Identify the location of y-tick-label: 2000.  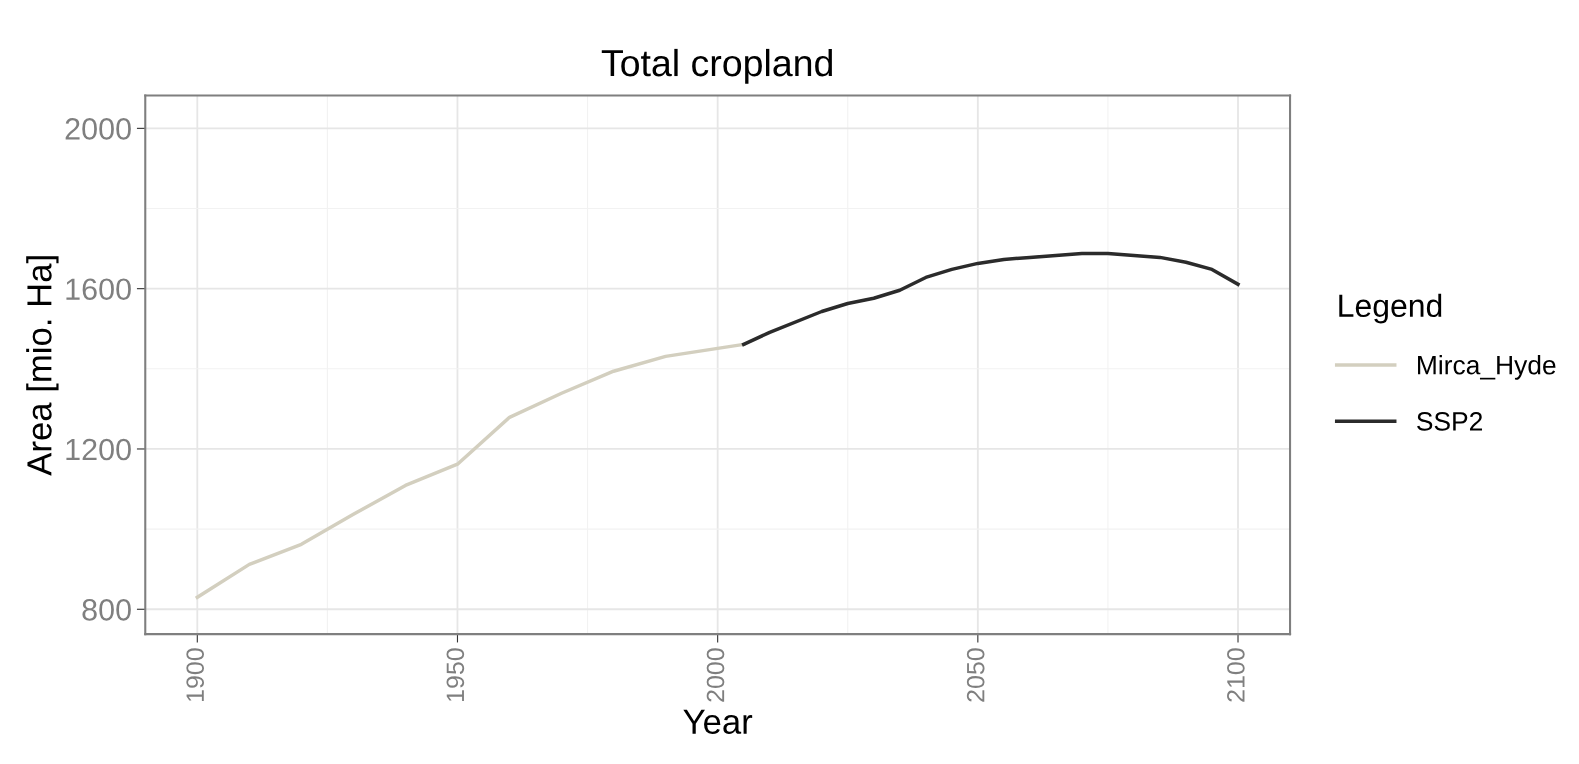
(98, 129).